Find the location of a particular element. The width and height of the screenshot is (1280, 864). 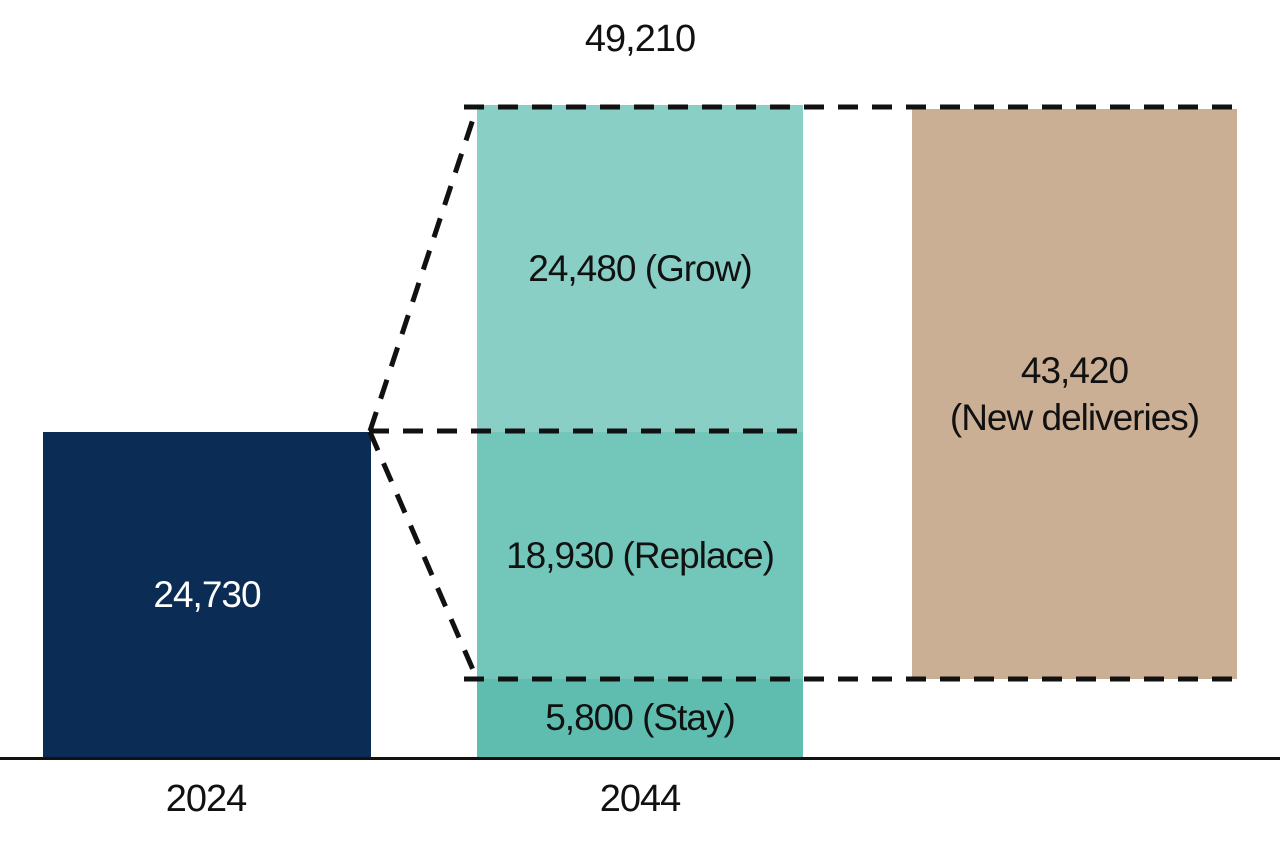

segment-grow-label: 24,480 (Grow) is located at coordinates (640, 268).